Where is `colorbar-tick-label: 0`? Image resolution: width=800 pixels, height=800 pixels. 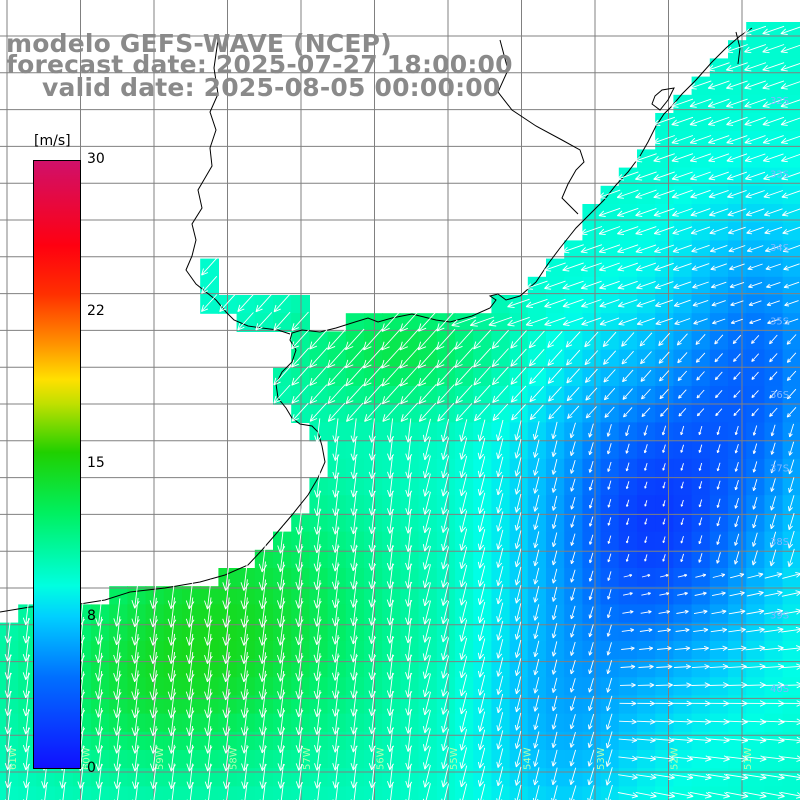 colorbar-tick-label: 0 is located at coordinates (91, 768).